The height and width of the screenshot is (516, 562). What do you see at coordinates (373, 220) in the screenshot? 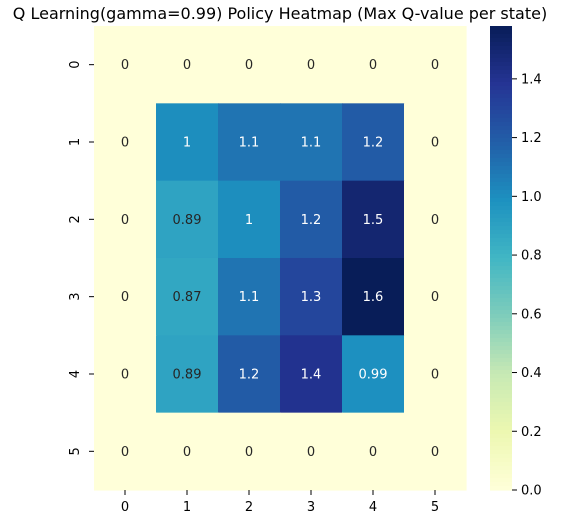
I see `cell-value-2-4: 1.5` at bounding box center [373, 220].